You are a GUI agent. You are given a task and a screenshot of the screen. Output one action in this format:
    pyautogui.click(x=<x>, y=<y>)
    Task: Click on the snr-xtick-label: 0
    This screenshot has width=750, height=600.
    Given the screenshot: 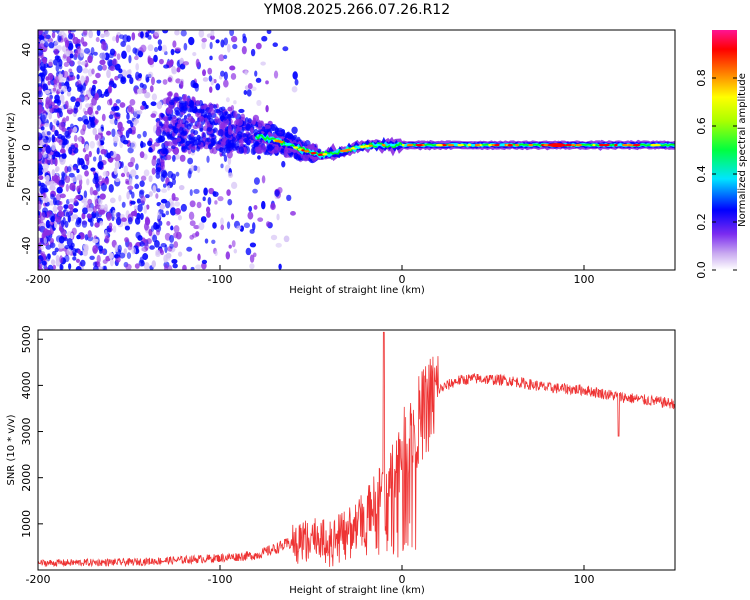 What is the action you would take?
    pyautogui.click(x=402, y=579)
    